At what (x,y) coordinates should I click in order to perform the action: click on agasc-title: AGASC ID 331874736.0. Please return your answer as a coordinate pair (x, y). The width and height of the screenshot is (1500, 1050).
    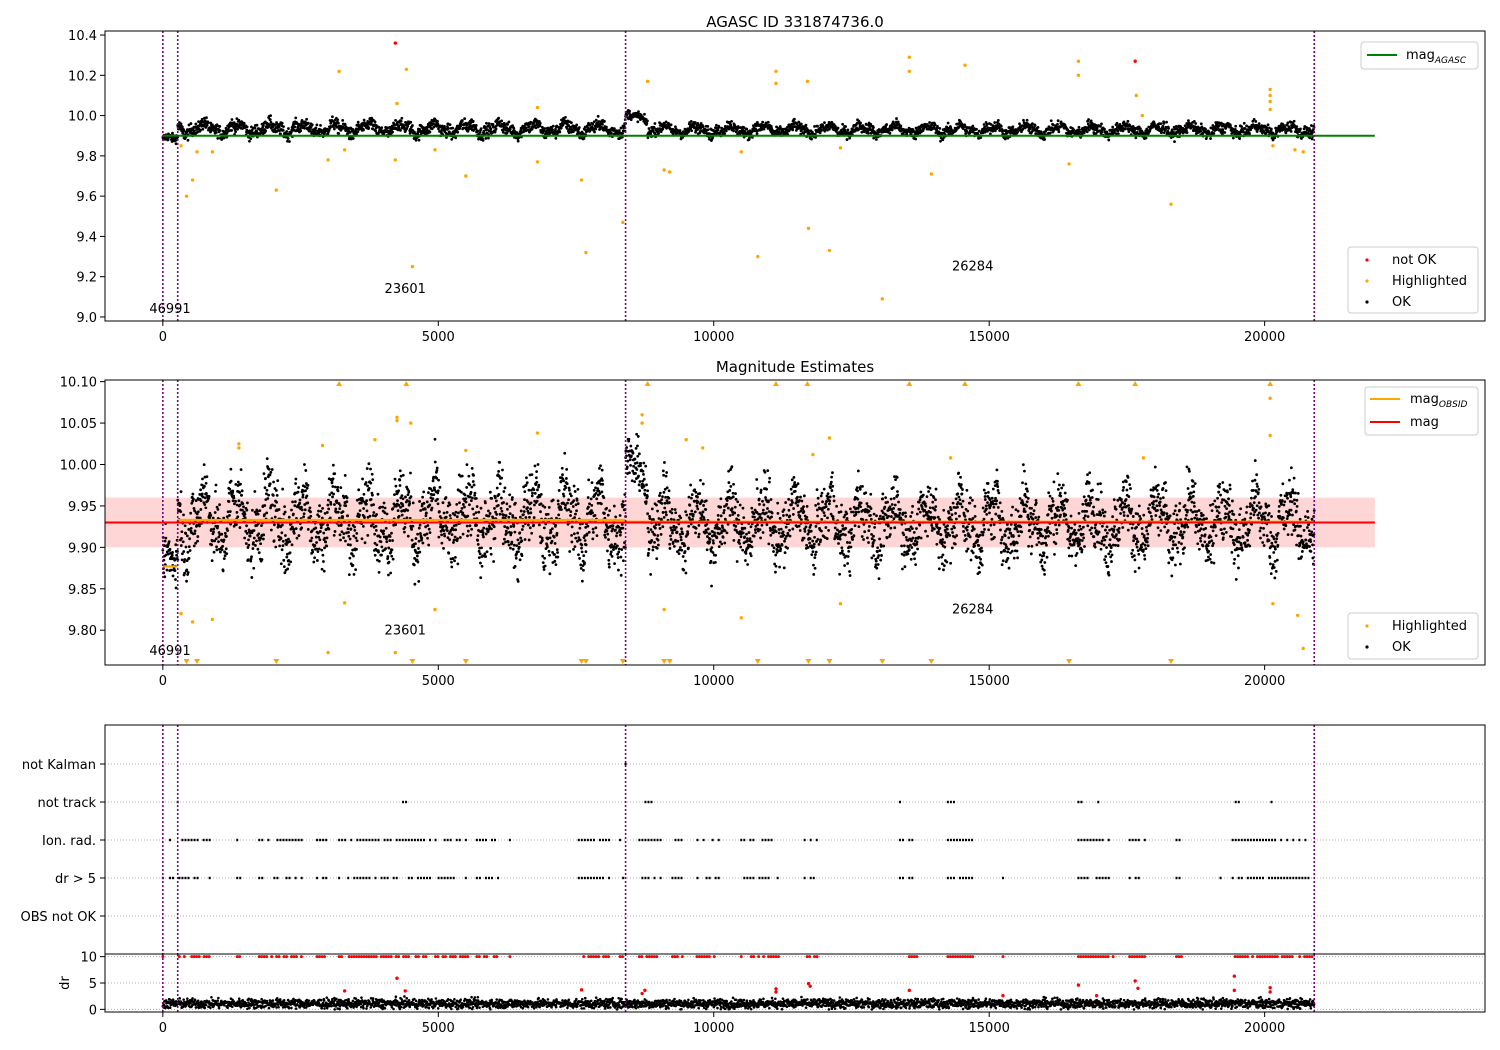
    Looking at the image, I should click on (795, 22).